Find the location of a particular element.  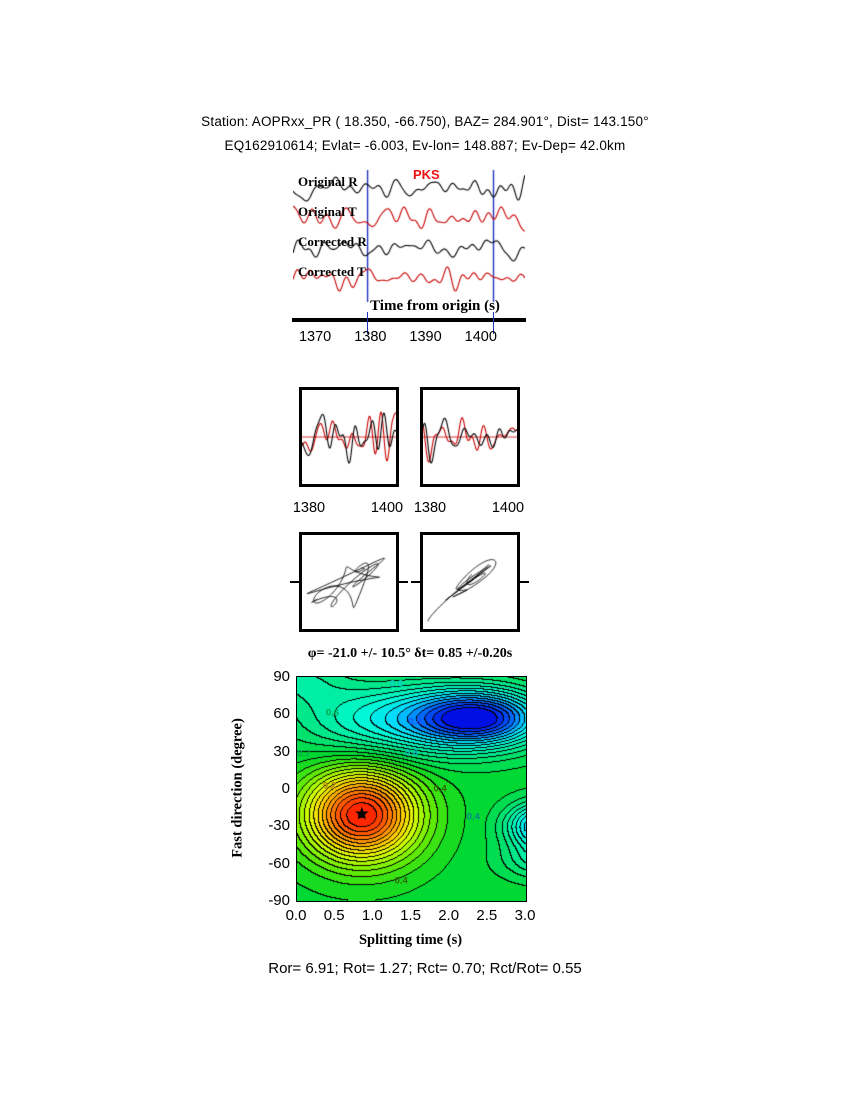

best-fit-star-icon: ★ is located at coordinates (361, 813).